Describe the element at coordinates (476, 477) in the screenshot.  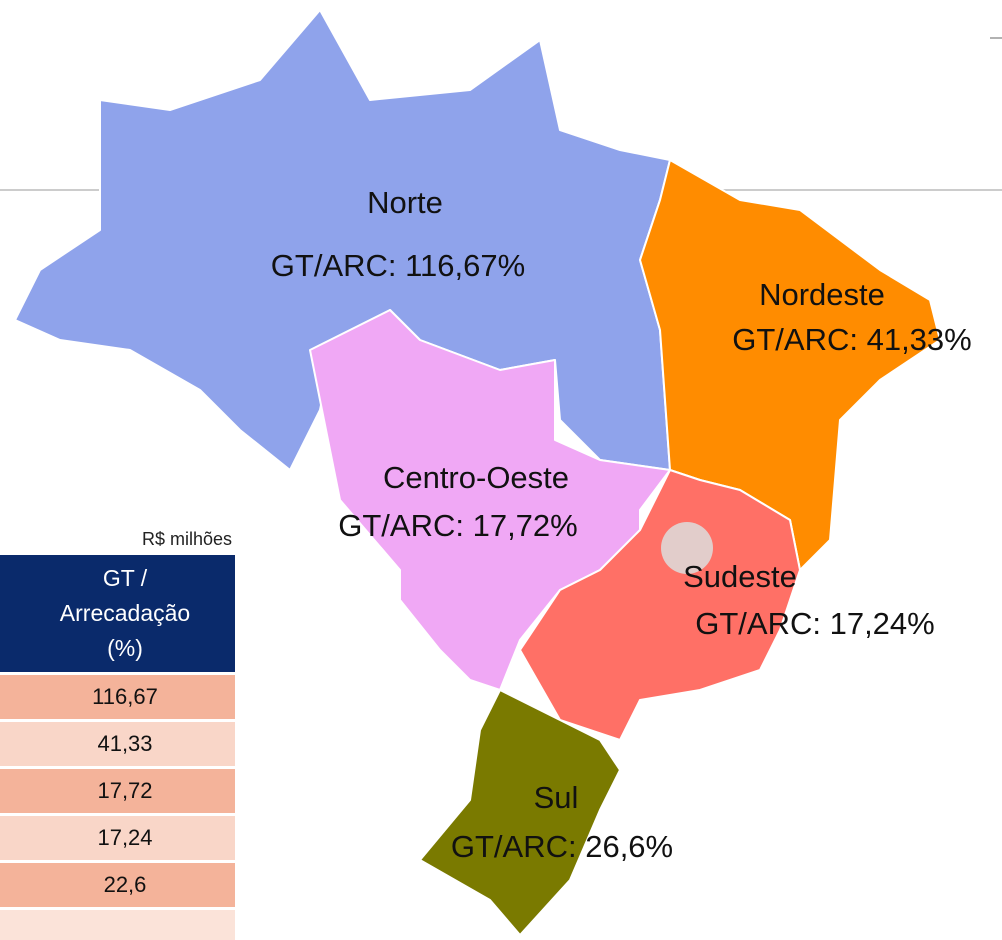
I see `region-name: Centro-Oeste` at that location.